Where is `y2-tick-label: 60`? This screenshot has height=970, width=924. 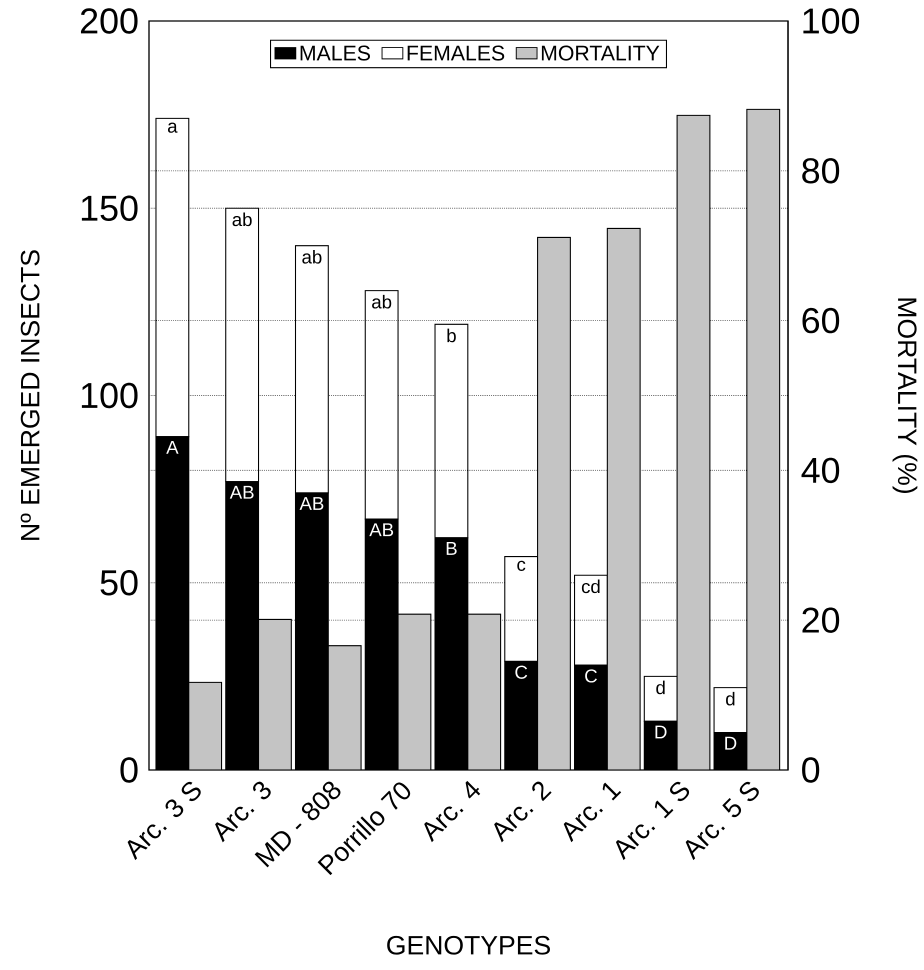 y2-tick-label: 60 is located at coordinates (821, 321).